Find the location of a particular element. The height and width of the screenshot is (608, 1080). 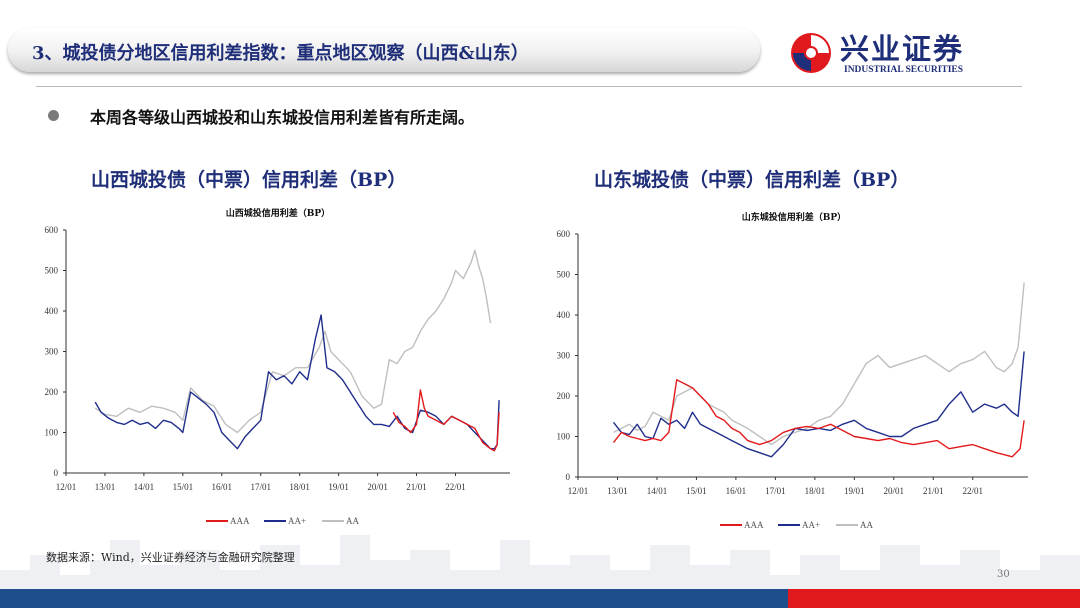

city-skyline-decoration is located at coordinates (540, 562).